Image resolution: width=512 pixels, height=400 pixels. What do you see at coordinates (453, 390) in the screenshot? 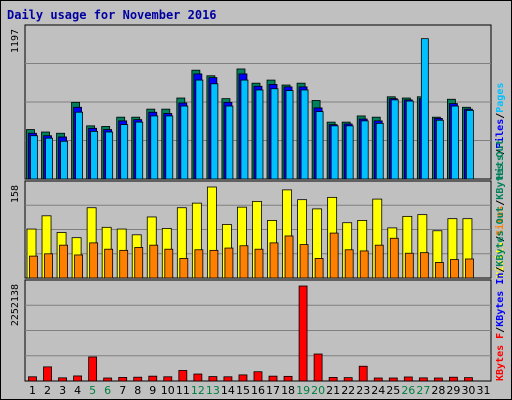
I see `x-tick-label-day: 29` at bounding box center [453, 390].